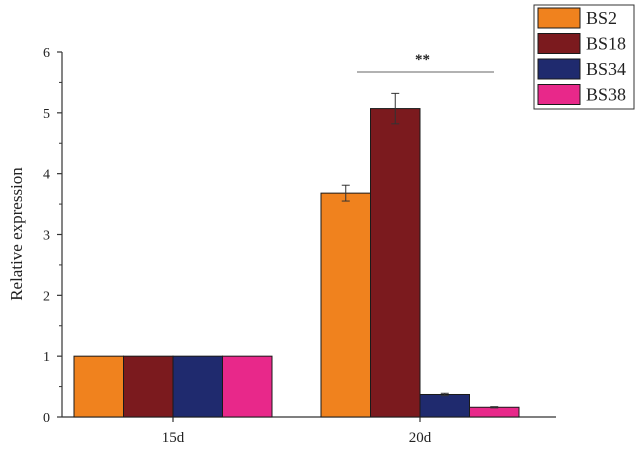  I want to click on legend-swatch-bs2, so click(559, 18).